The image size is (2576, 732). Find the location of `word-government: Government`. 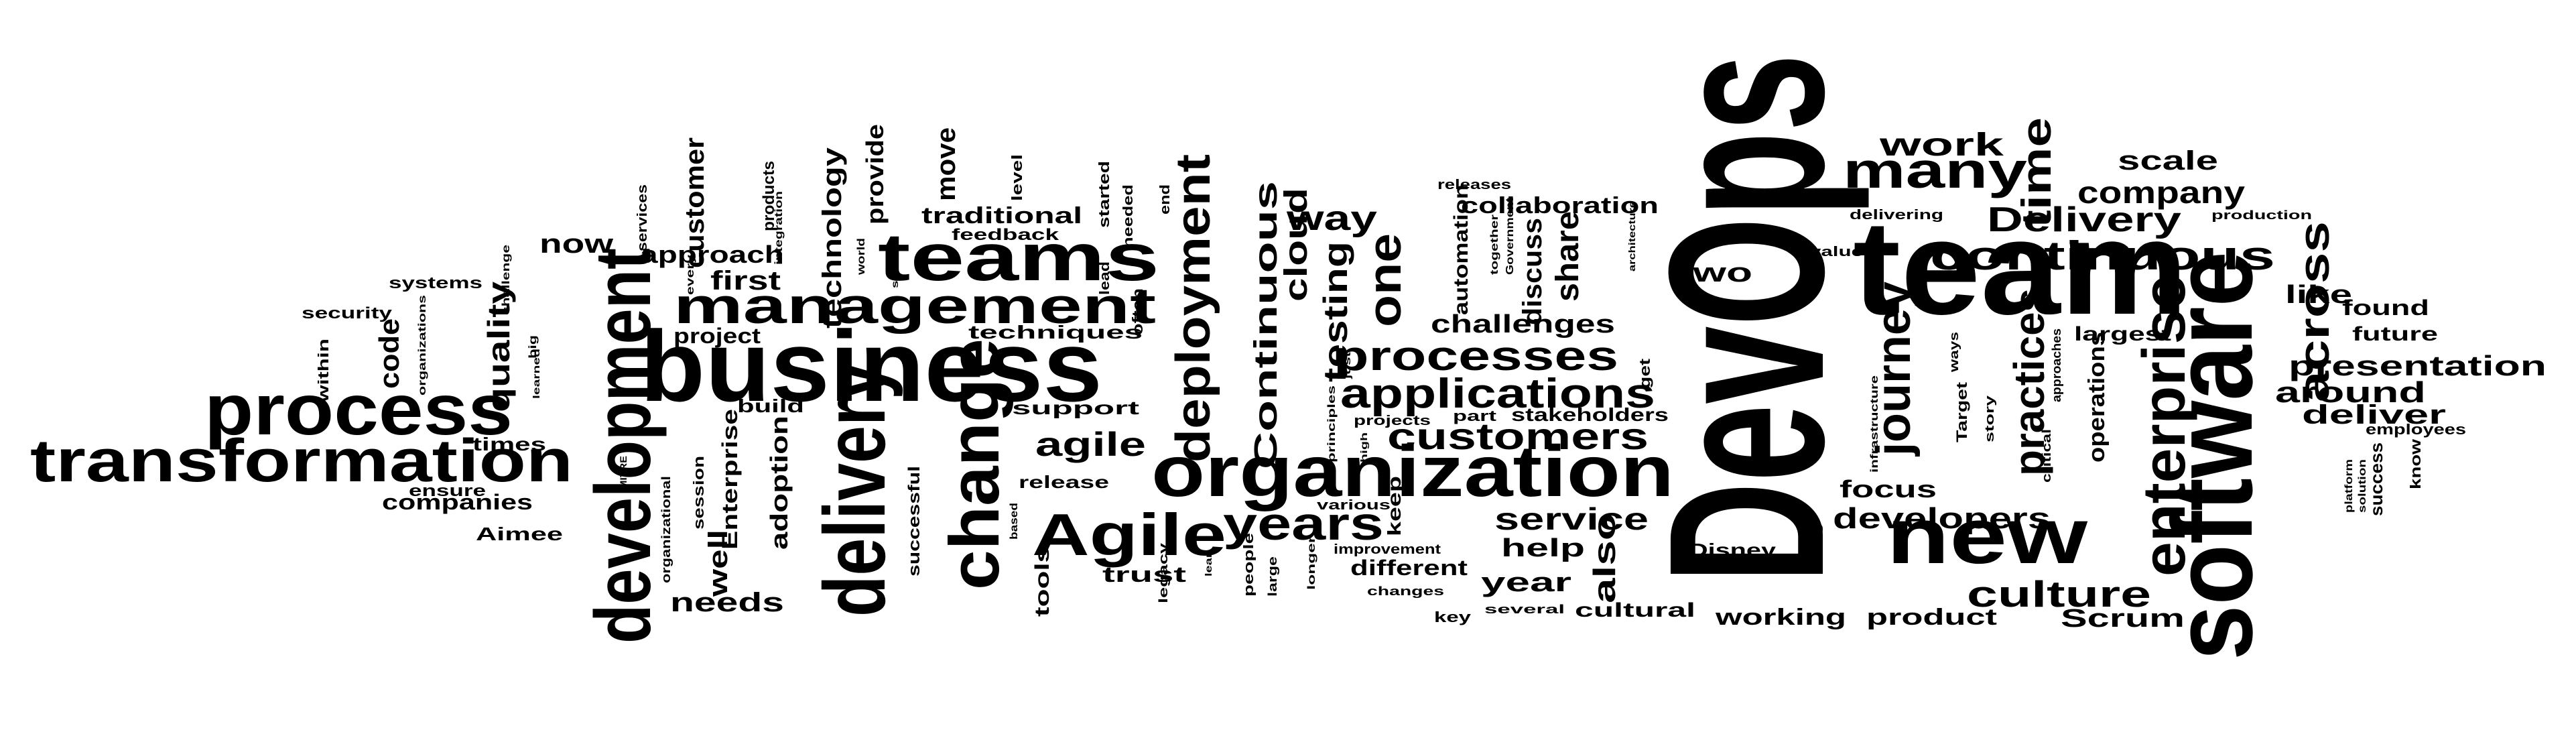

word-government: Government is located at coordinates (1510, 236).